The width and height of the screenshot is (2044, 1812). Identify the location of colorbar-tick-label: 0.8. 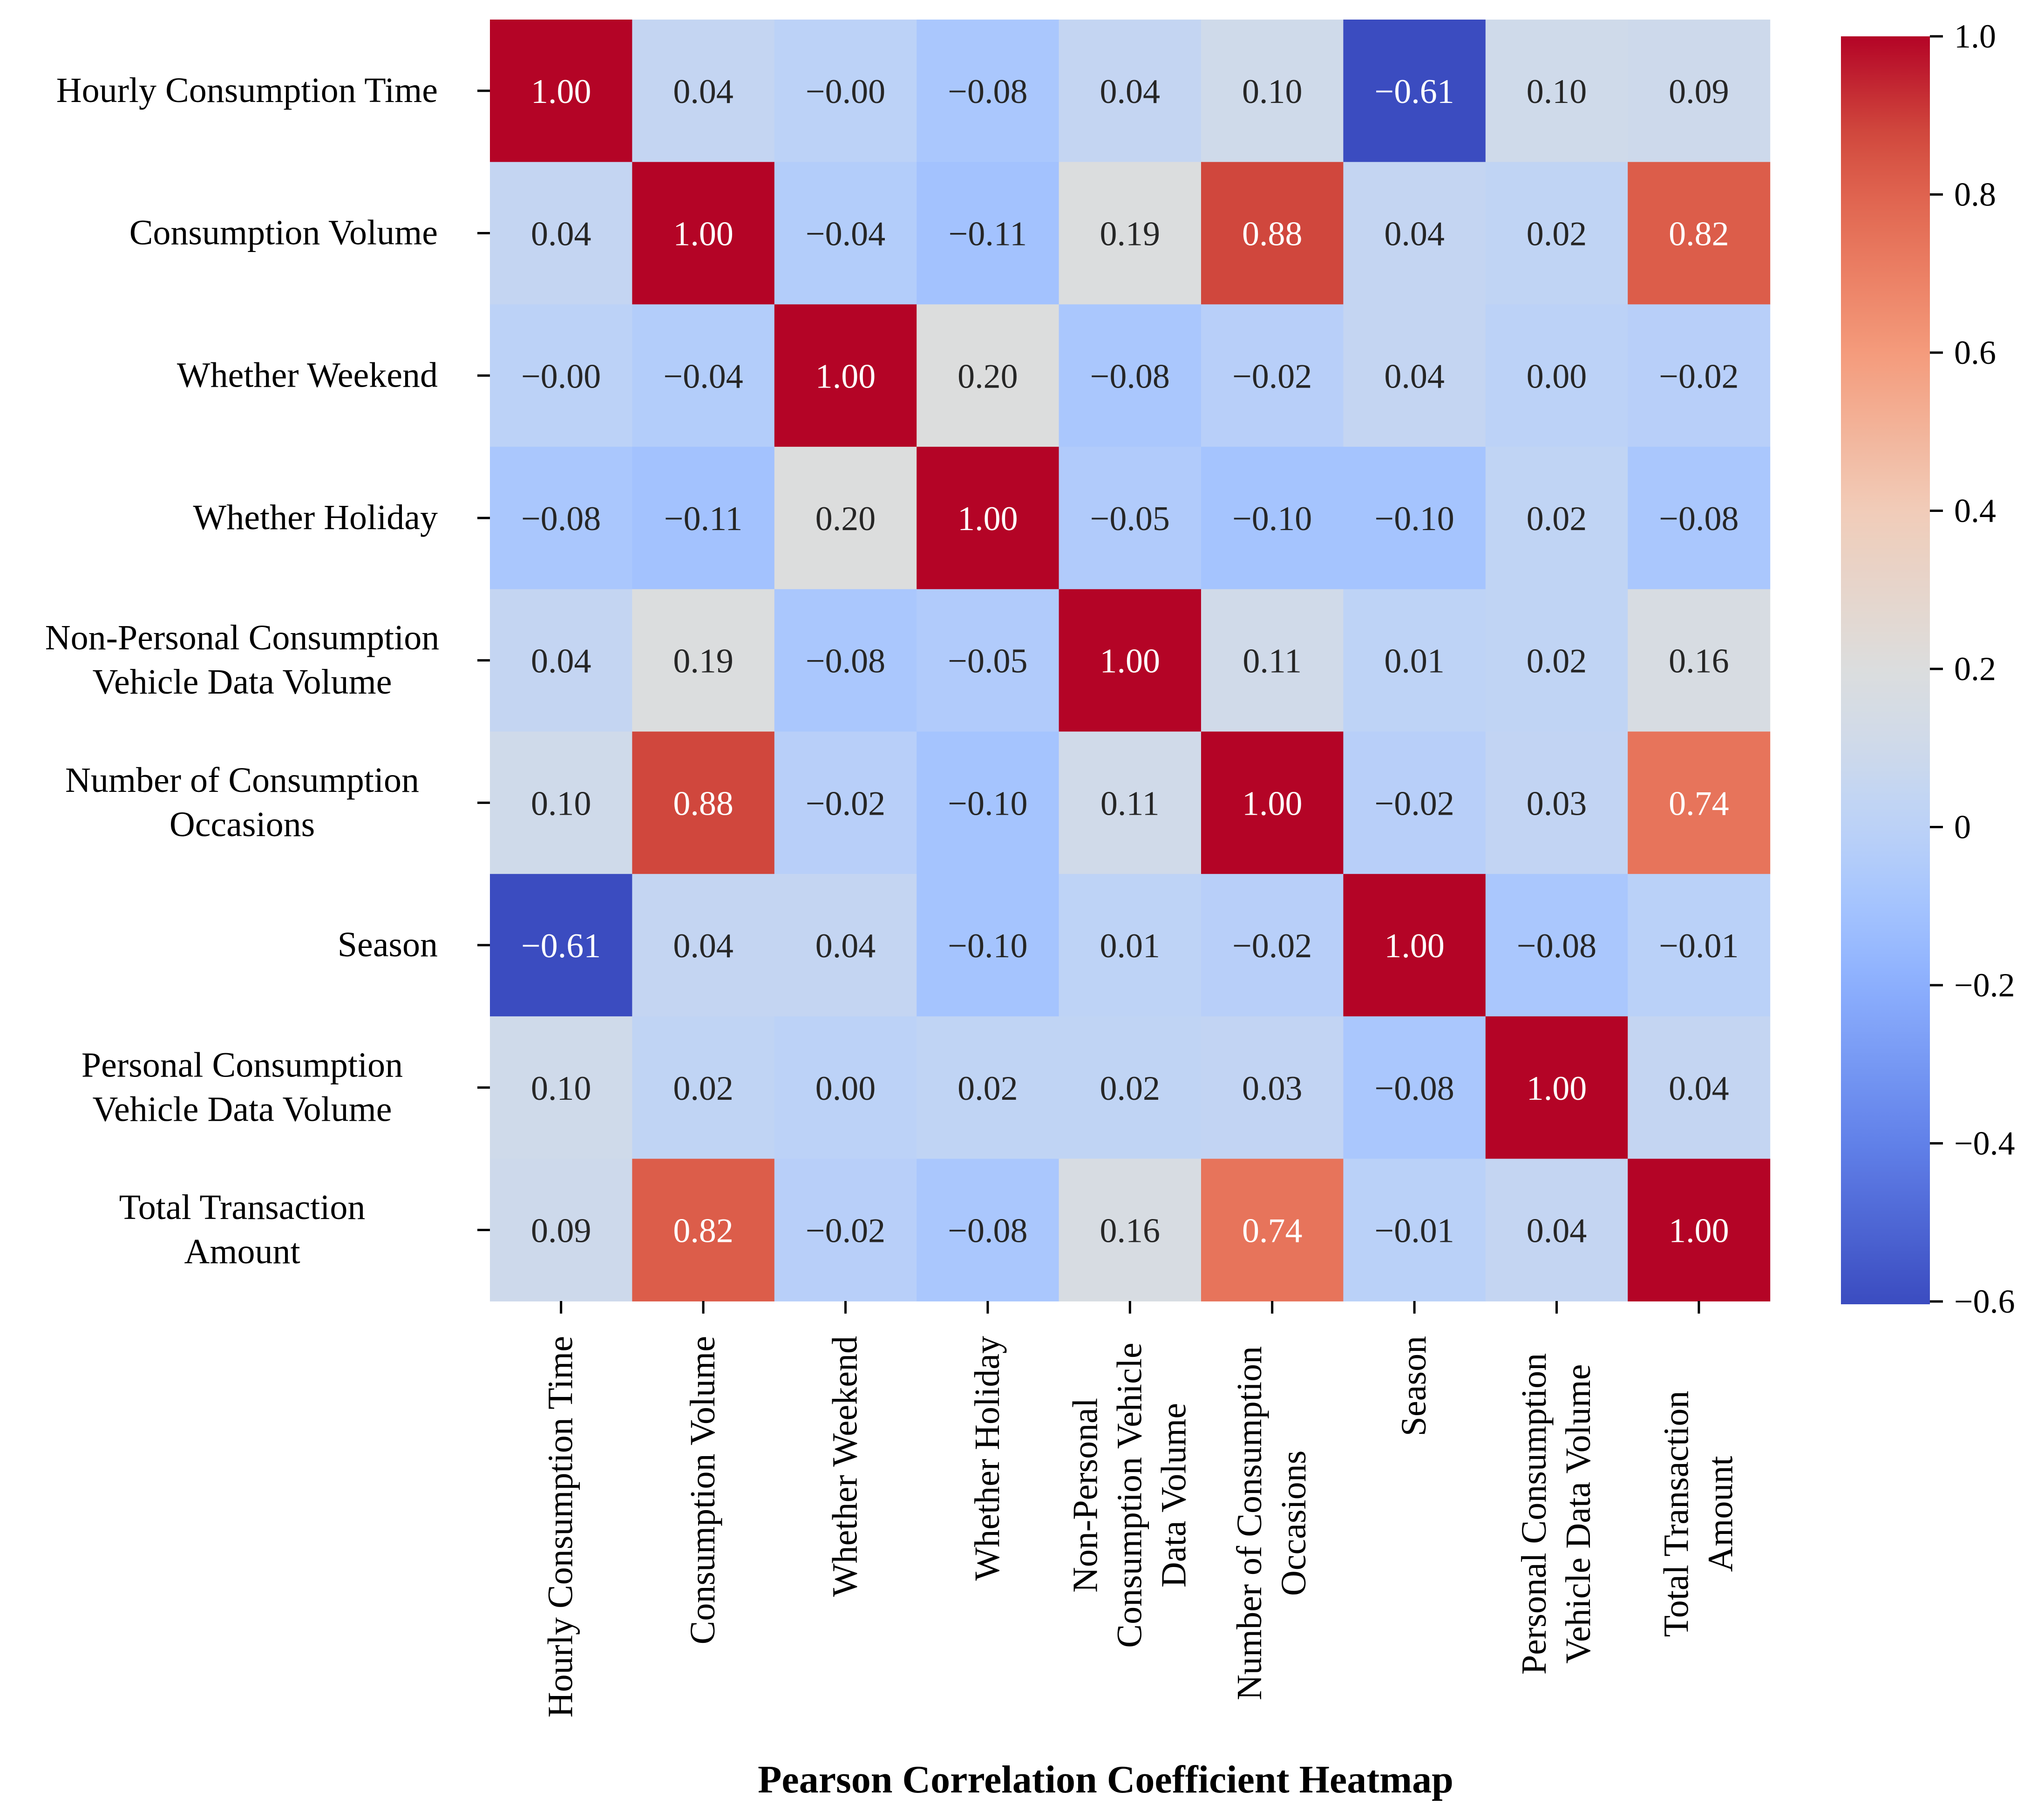
(1975, 194).